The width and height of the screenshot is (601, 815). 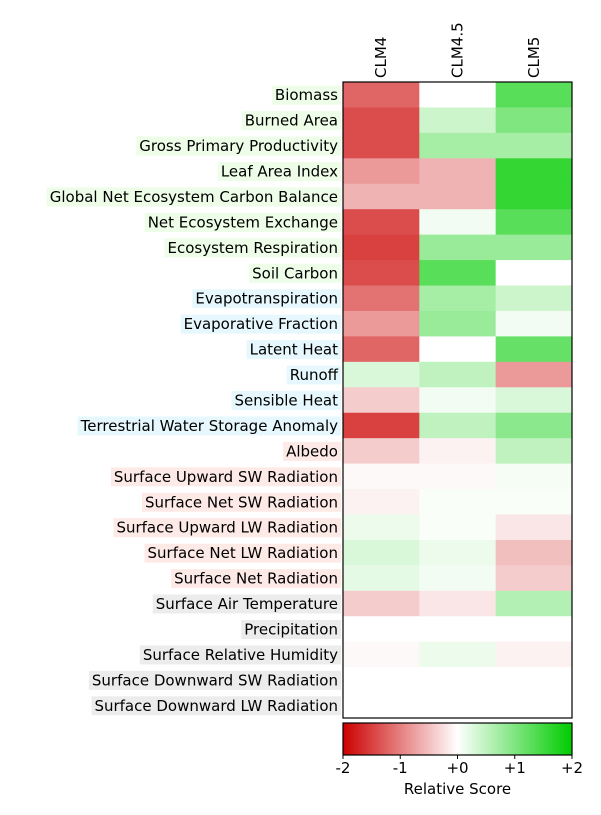 What do you see at coordinates (457, 768) in the screenshot?
I see `colorbar-tick-label: +0` at bounding box center [457, 768].